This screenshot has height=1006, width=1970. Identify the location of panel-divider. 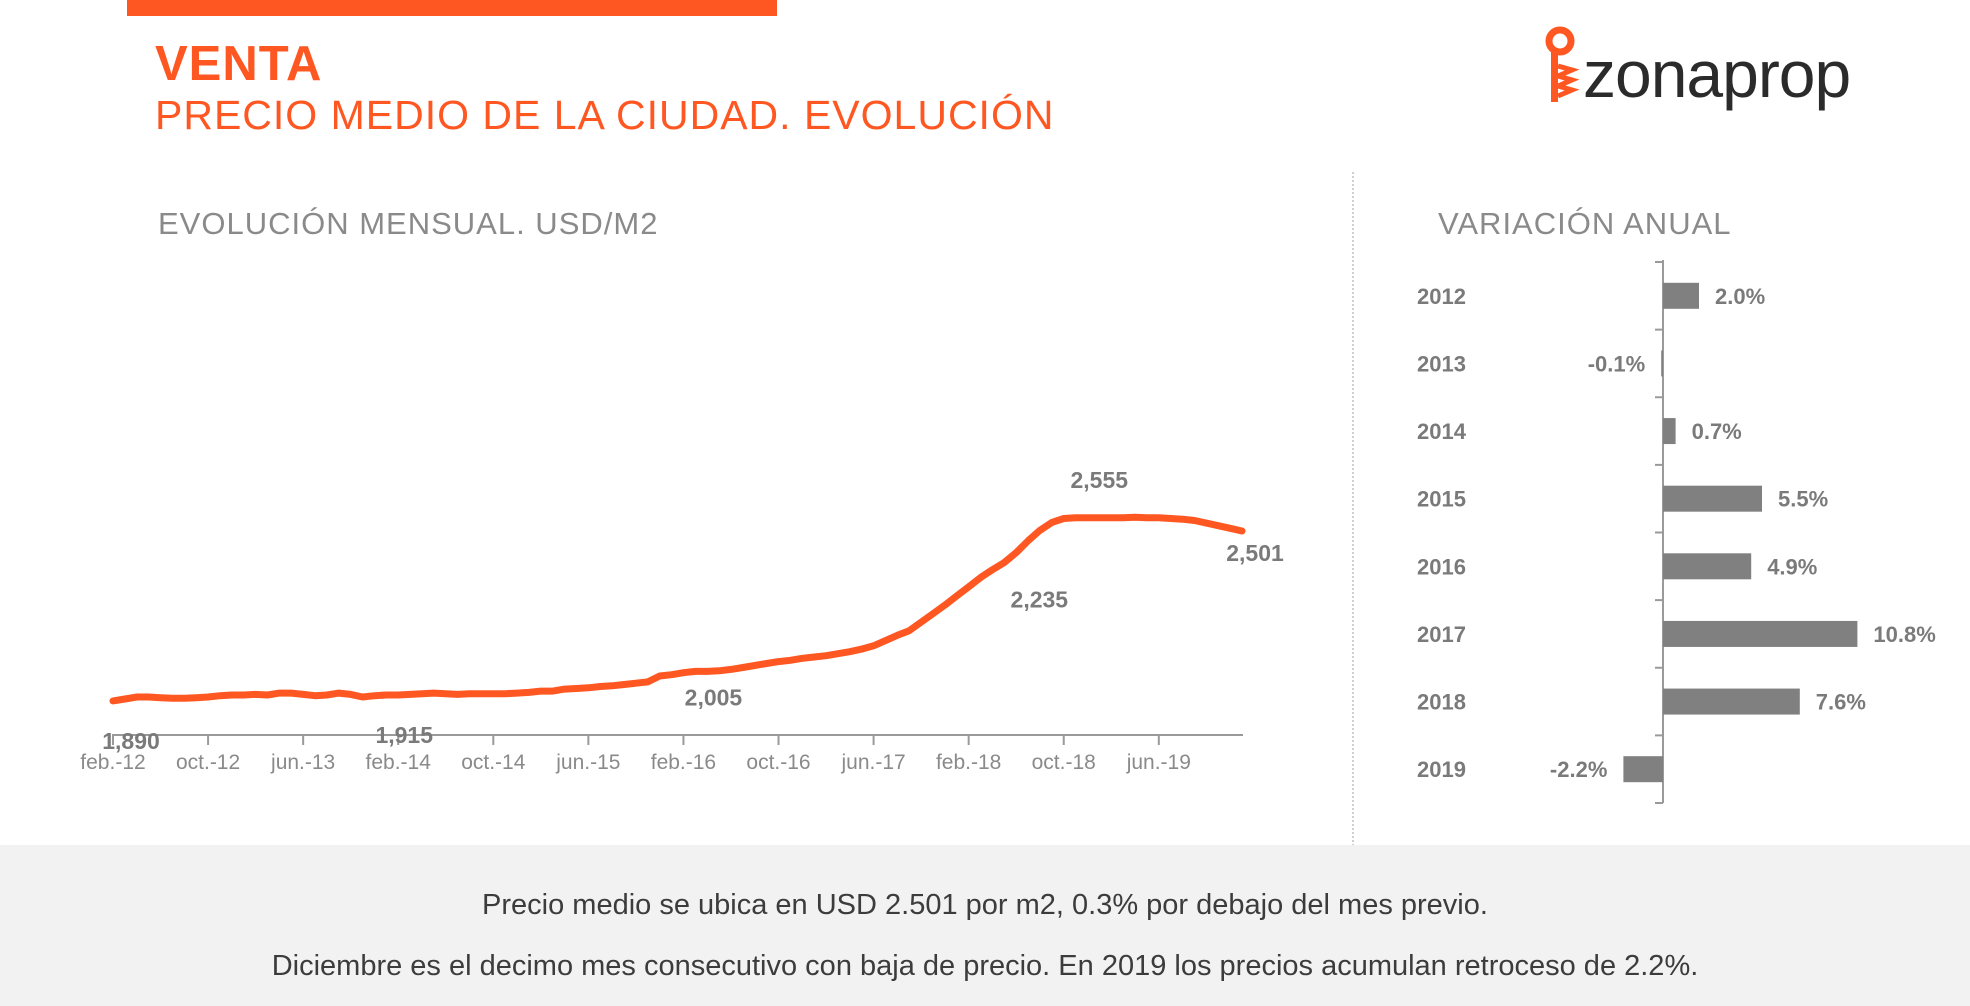
(1353, 511).